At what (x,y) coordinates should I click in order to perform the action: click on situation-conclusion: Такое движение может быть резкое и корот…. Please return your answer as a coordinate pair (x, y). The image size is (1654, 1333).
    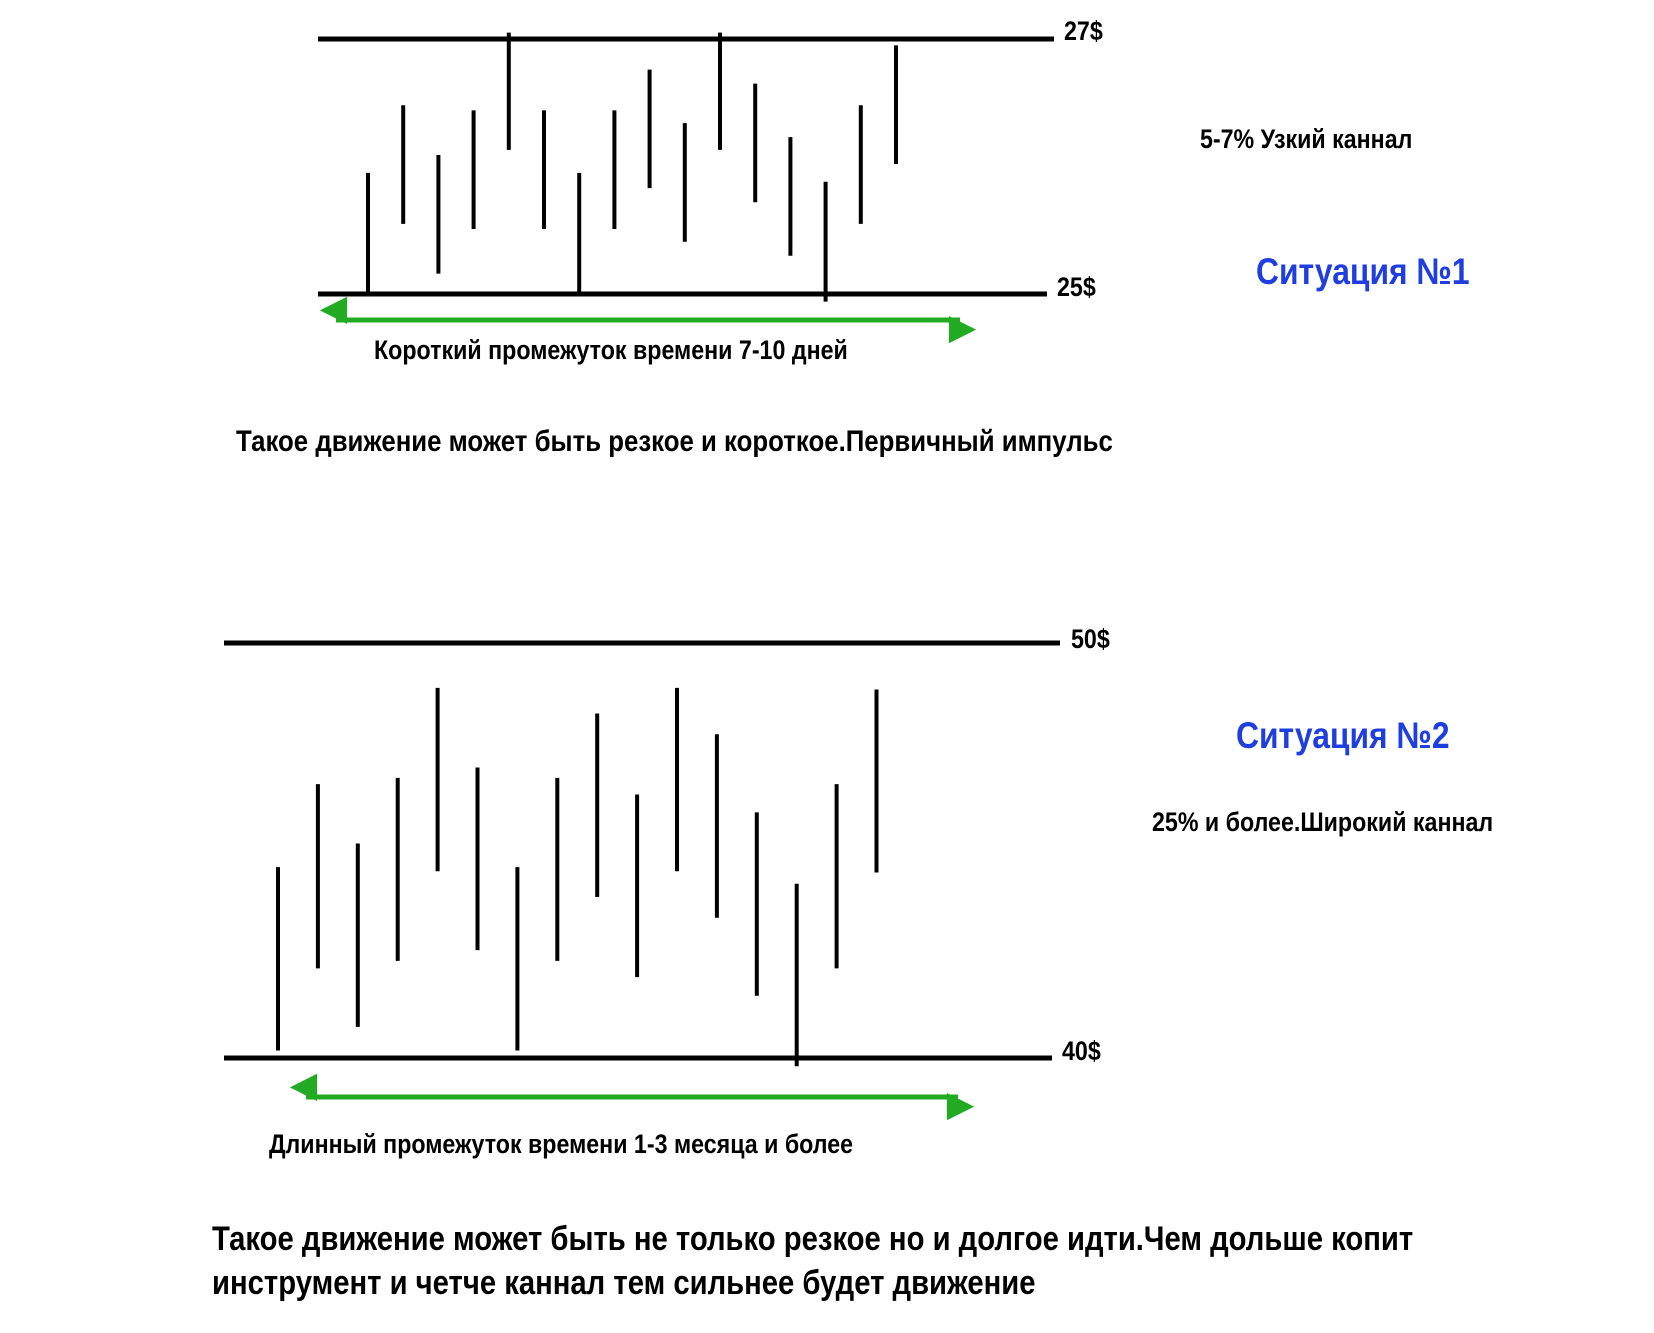
    Looking at the image, I should click on (674, 441).